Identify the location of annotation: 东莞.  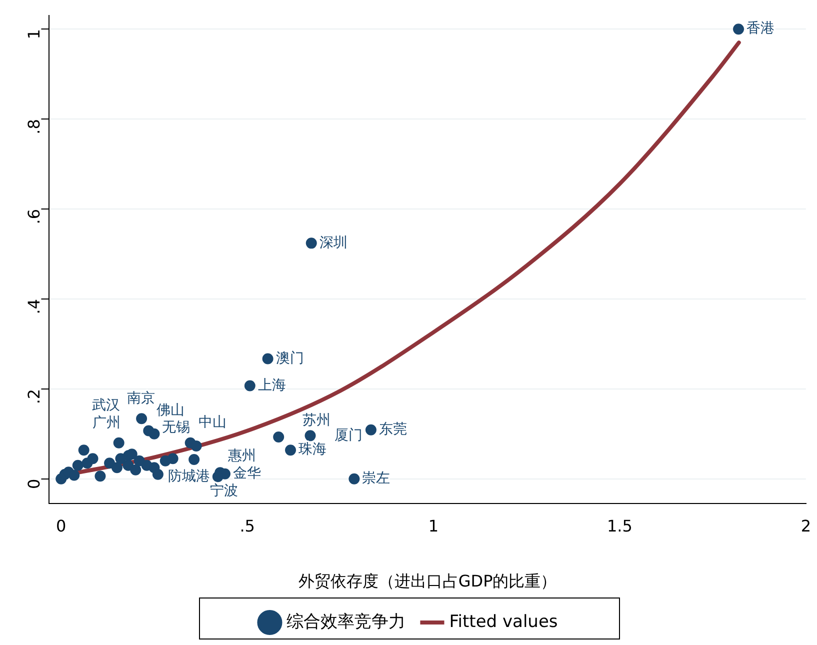
(392, 429).